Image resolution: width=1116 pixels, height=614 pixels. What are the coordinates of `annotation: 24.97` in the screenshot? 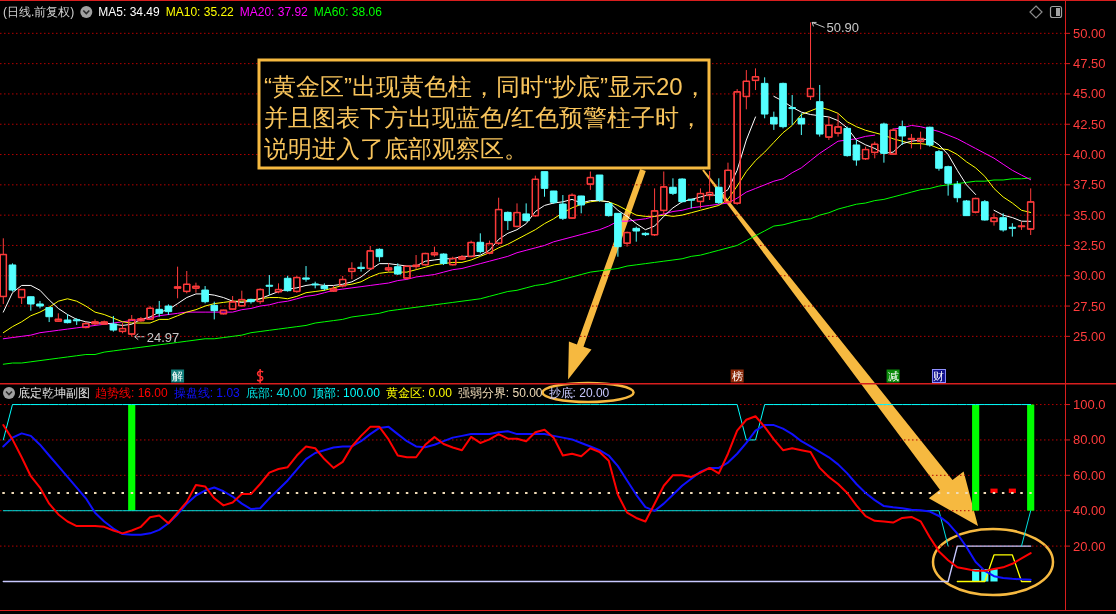 It's located at (163, 338).